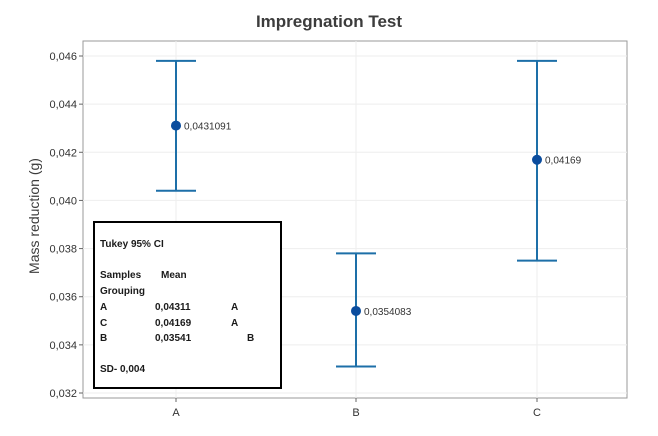 The image size is (658, 436). I want to click on y-axis-ticks: 0,032 0,034 0,036 0,038 0,040 0,042 0,044 0,046, so click(66, 225).